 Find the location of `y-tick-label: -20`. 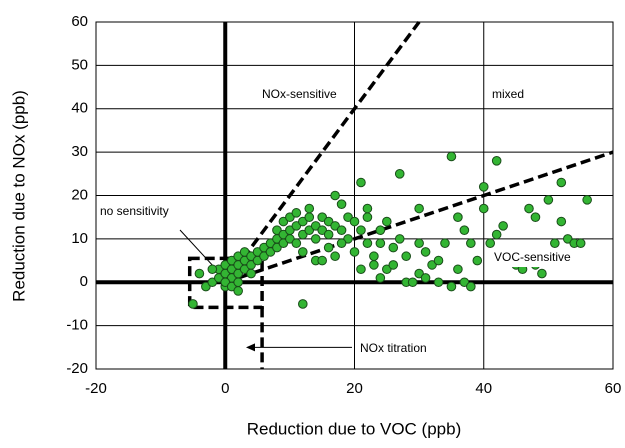

y-tick-label: -20 is located at coordinates (77, 368).